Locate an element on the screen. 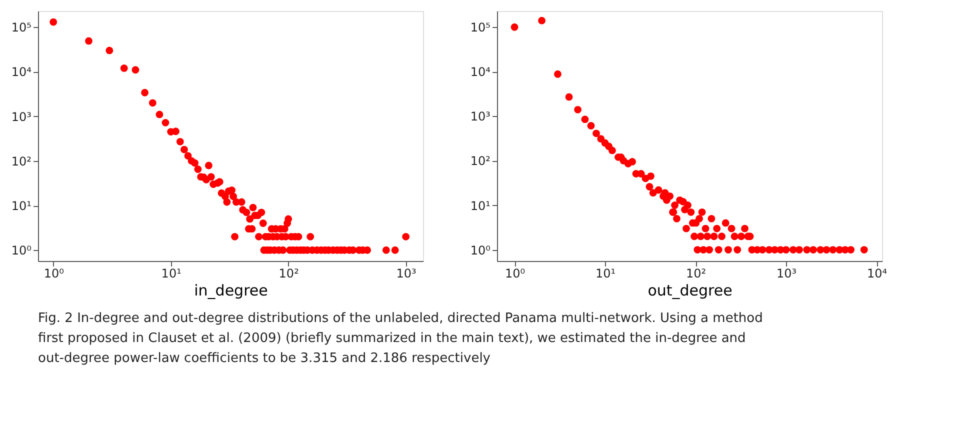 The height and width of the screenshot is (448, 953). x-axis-title: in_degree is located at coordinates (231, 291).